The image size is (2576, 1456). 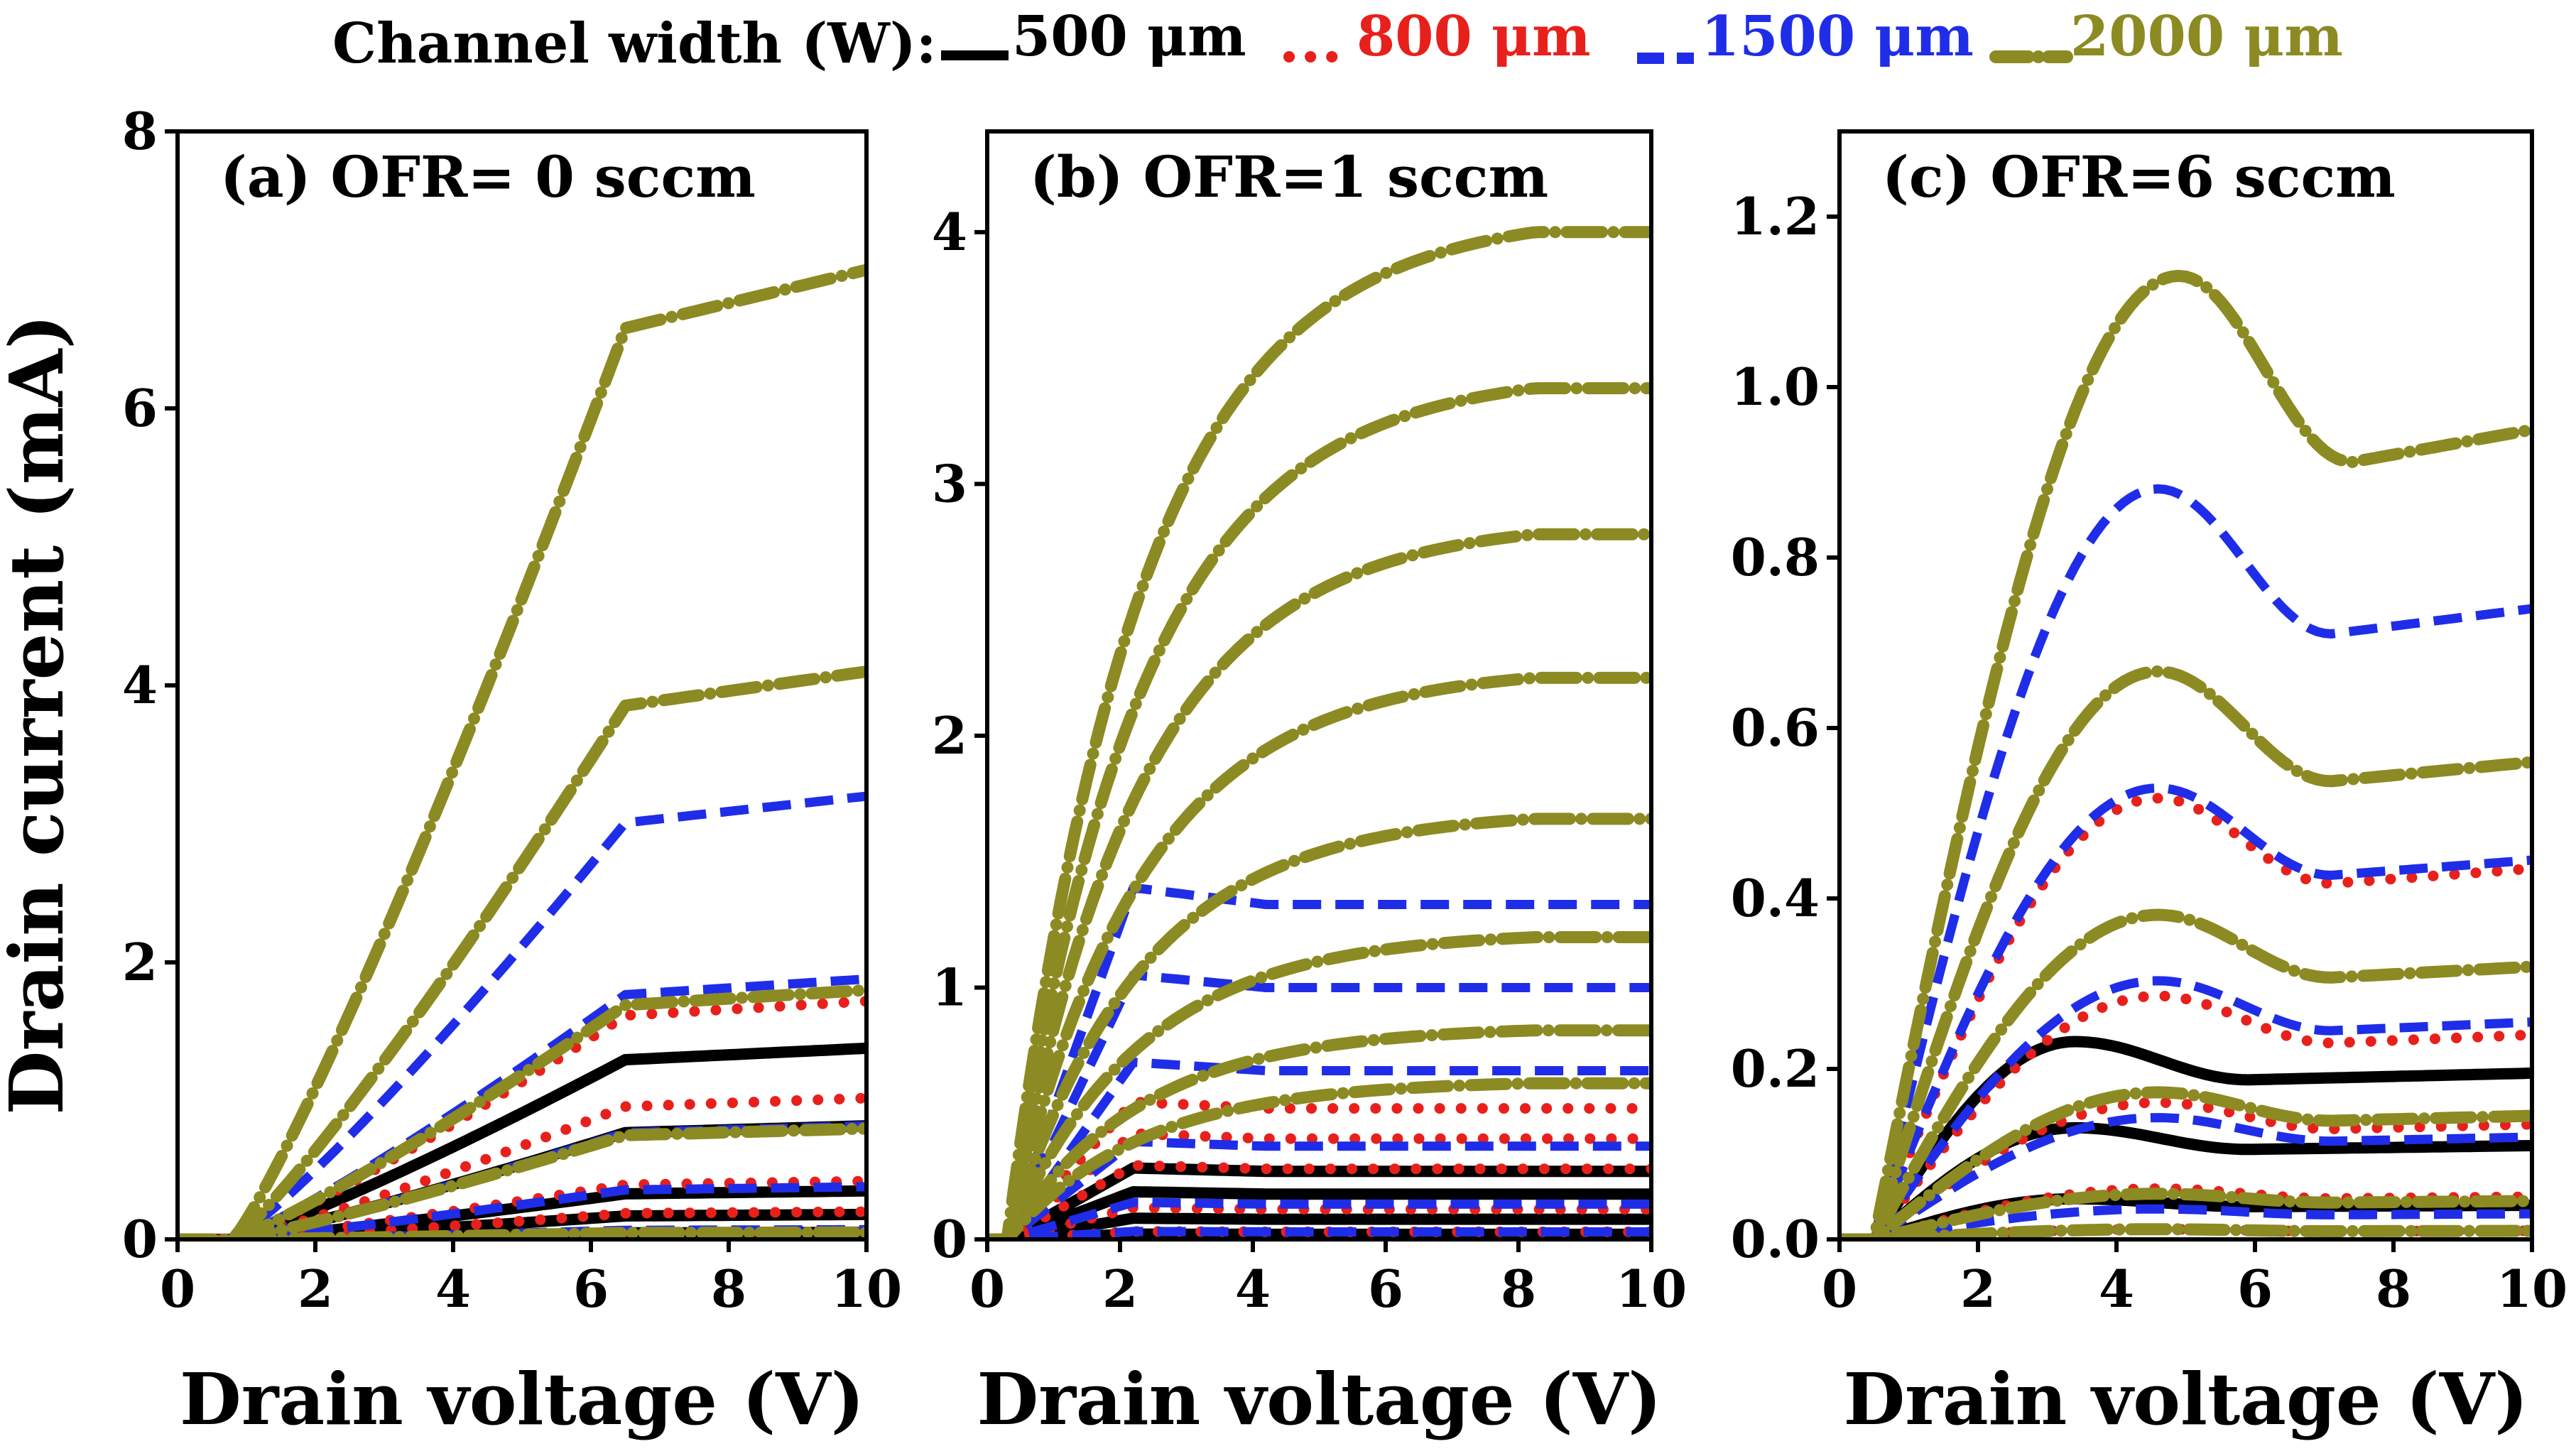 What do you see at coordinates (634, 43) in the screenshot?
I see `legend-title: Channel width (W):` at bounding box center [634, 43].